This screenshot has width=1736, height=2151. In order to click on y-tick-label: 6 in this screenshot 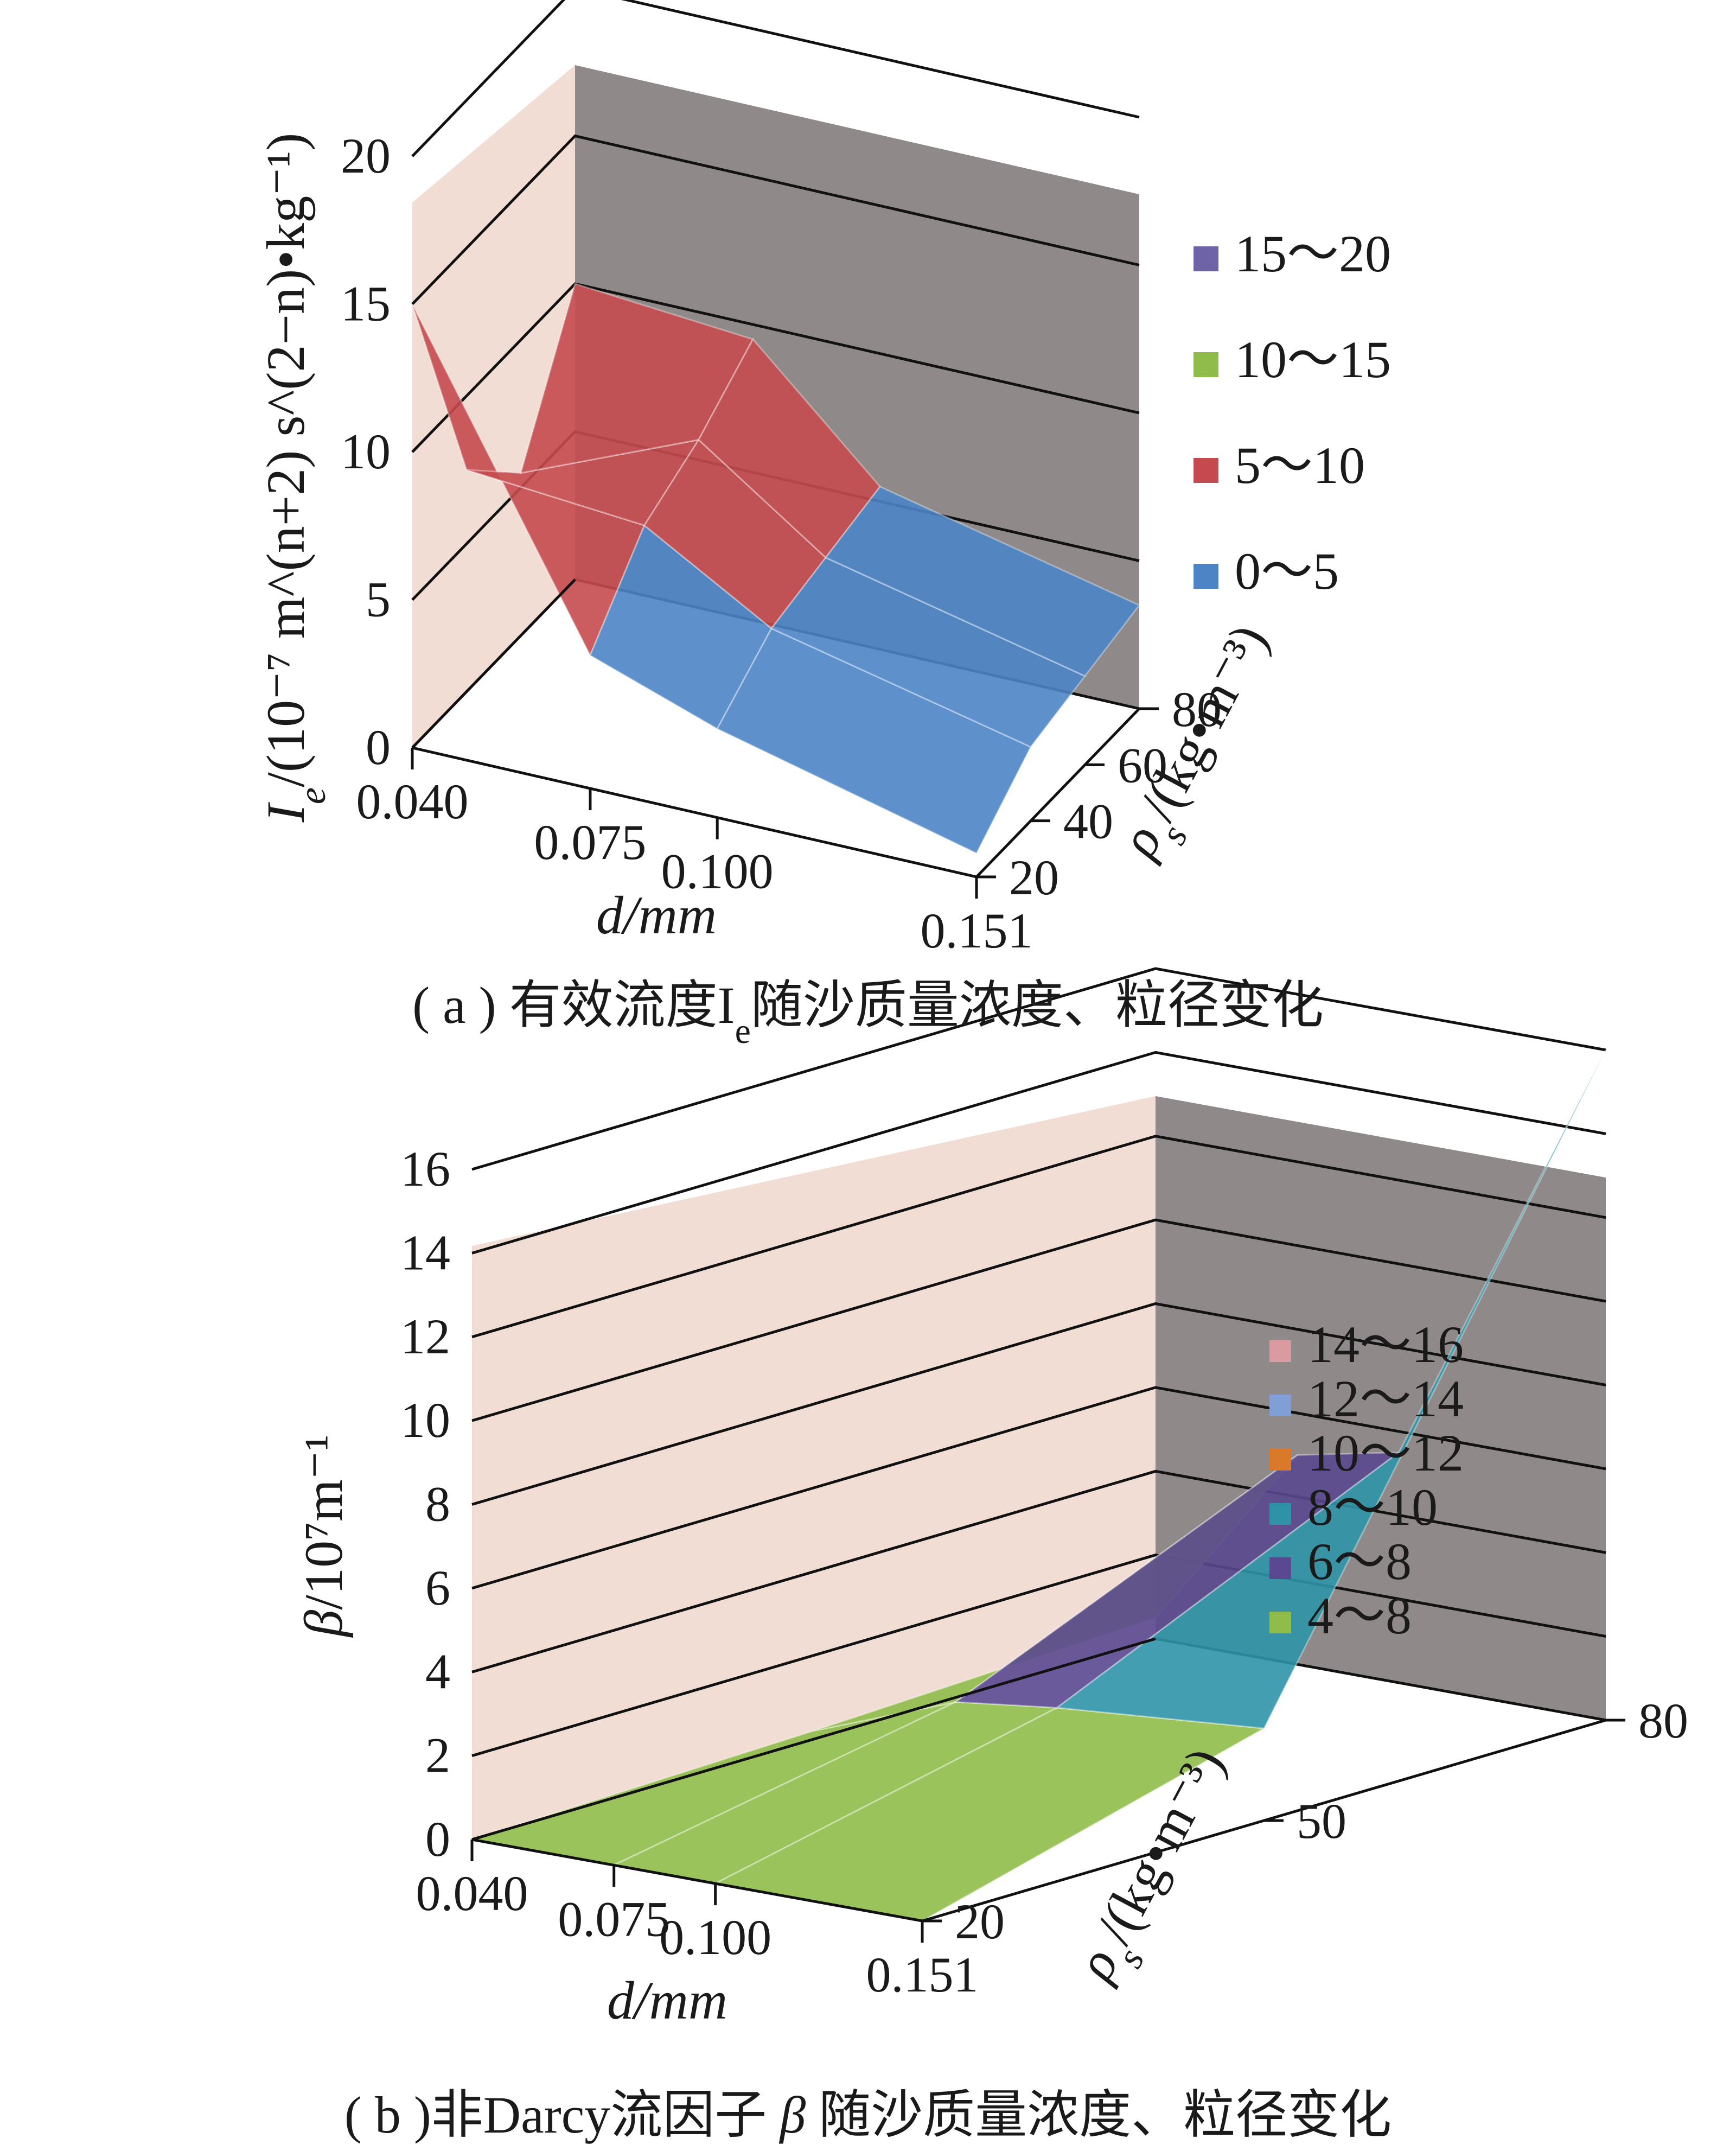, I will do `click(437, 1587)`.